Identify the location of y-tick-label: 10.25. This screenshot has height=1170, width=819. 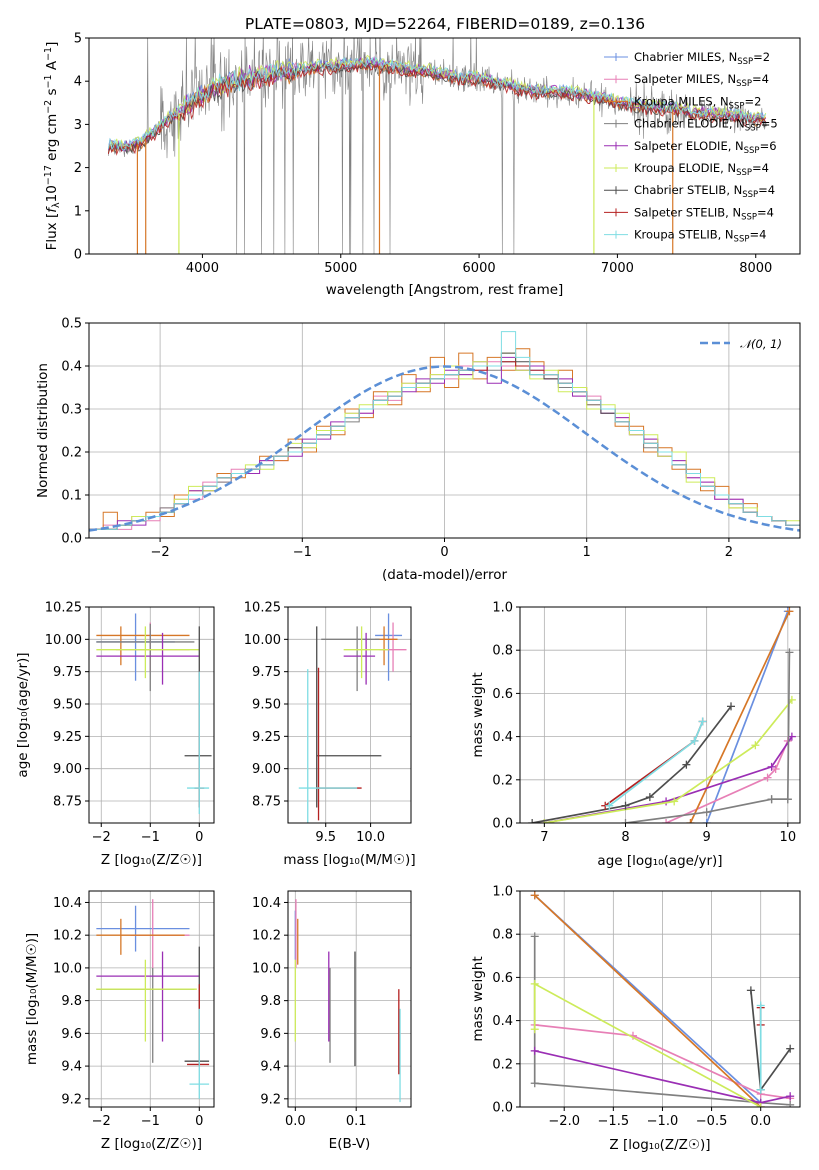
(63, 608).